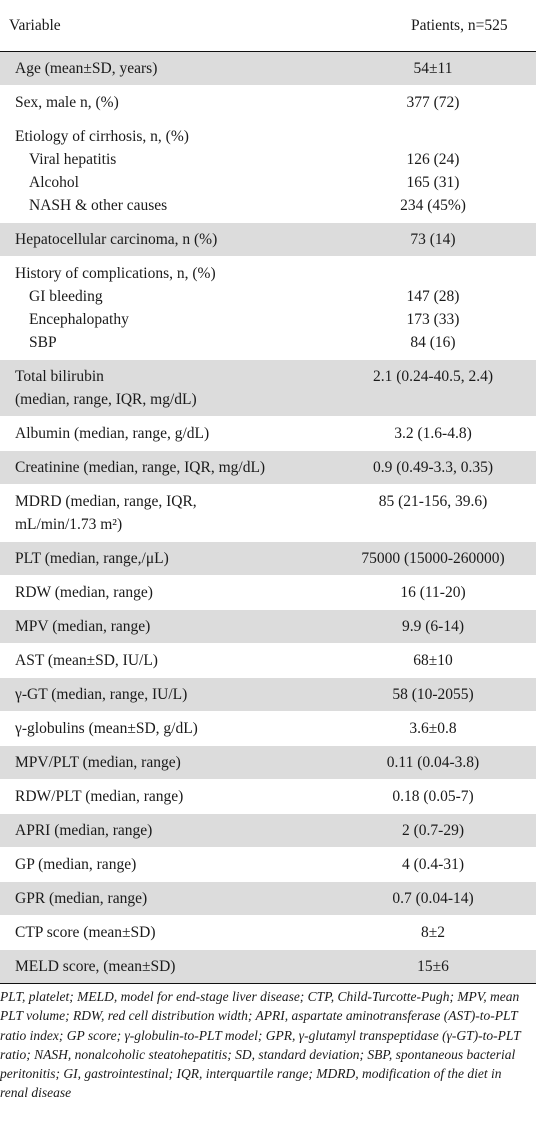 The width and height of the screenshot is (536, 1126). Describe the element at coordinates (433, 932) in the screenshot. I see `row-value-cell: 8±2` at that location.